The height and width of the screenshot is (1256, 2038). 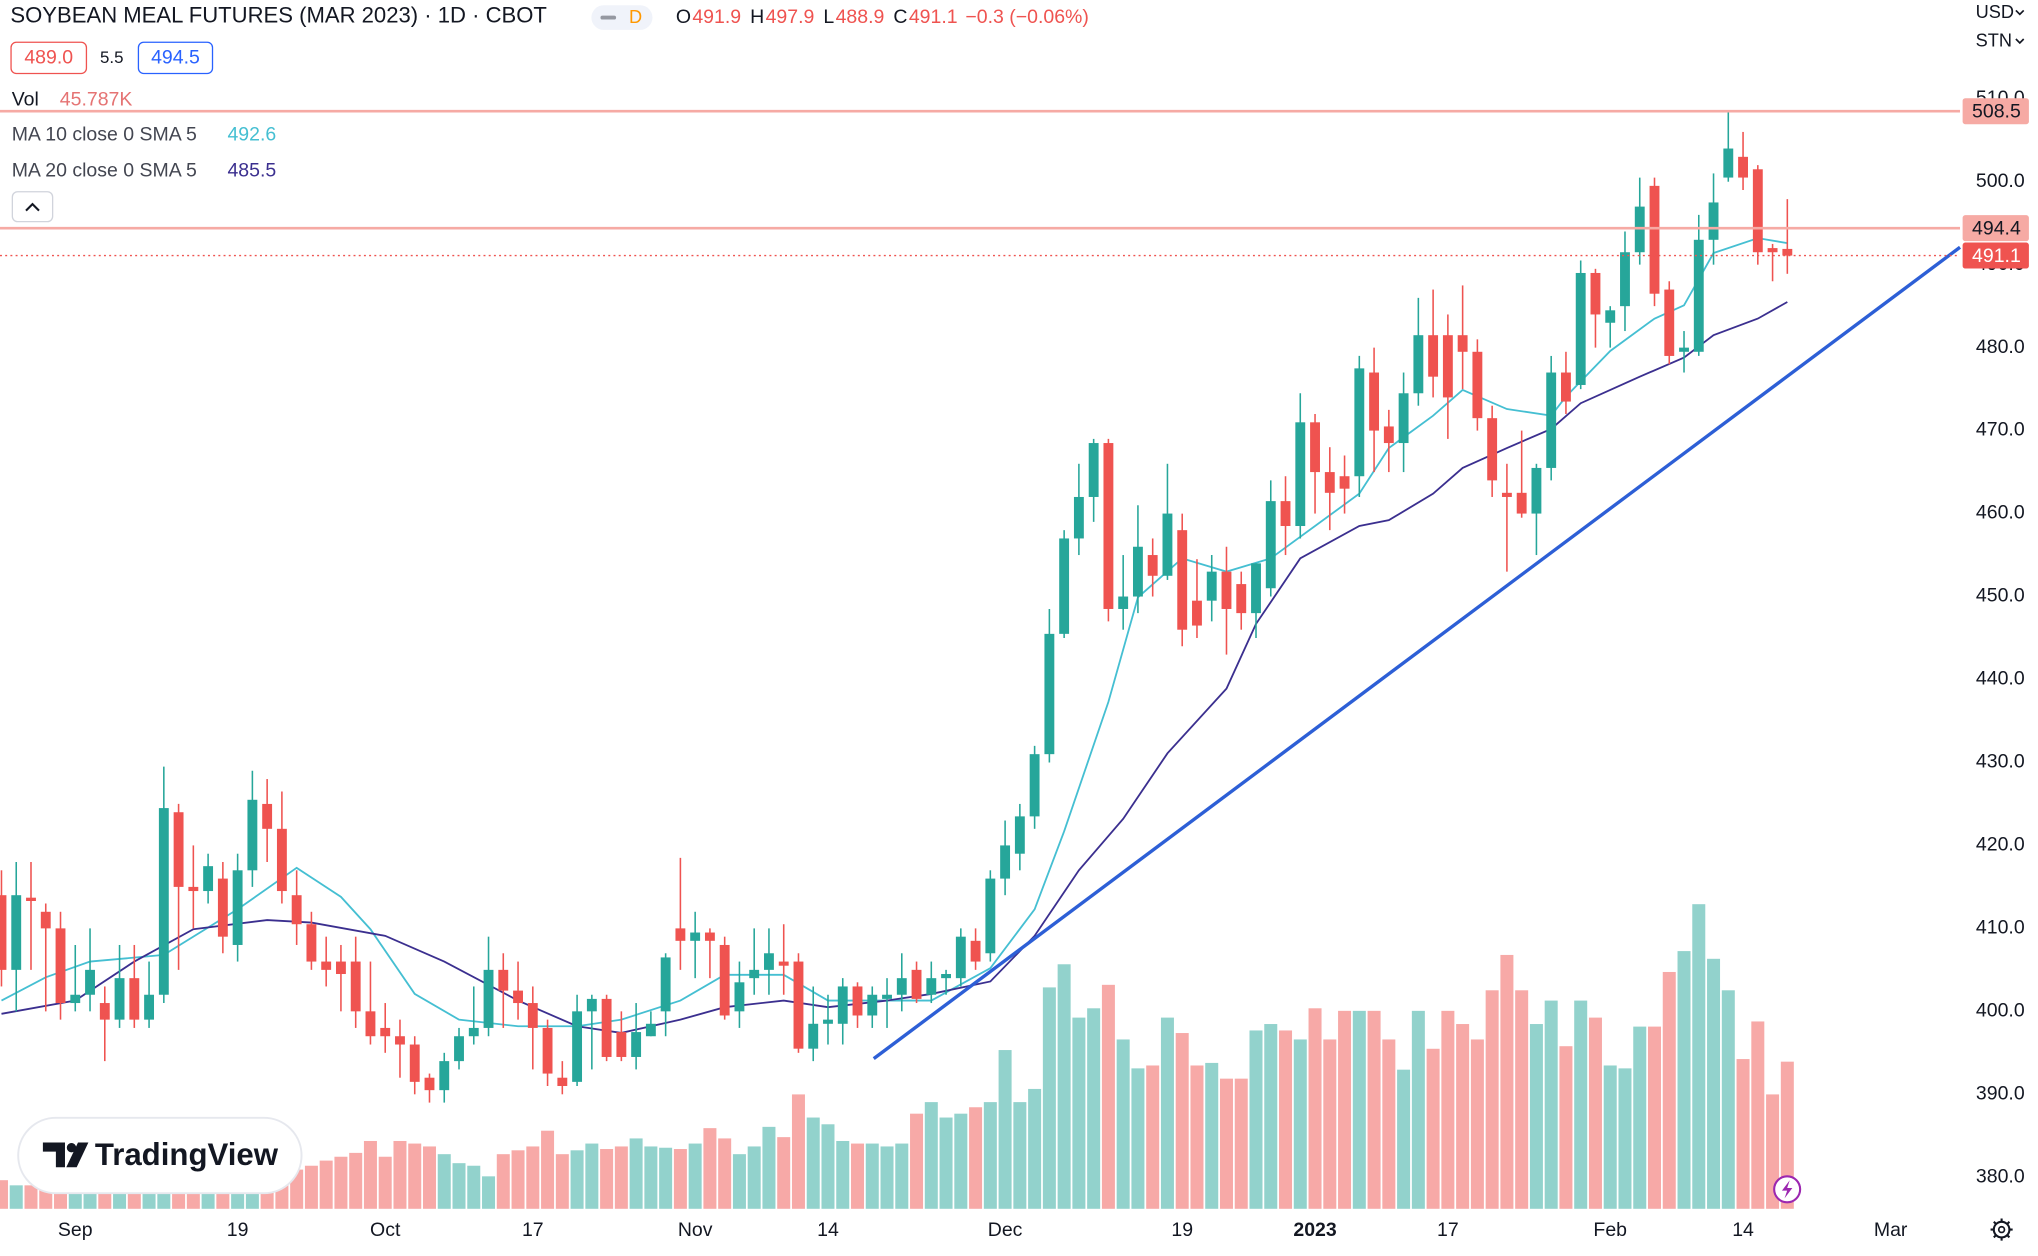 What do you see at coordinates (1182, 1230) in the screenshot?
I see `x-tick-label: 19` at bounding box center [1182, 1230].